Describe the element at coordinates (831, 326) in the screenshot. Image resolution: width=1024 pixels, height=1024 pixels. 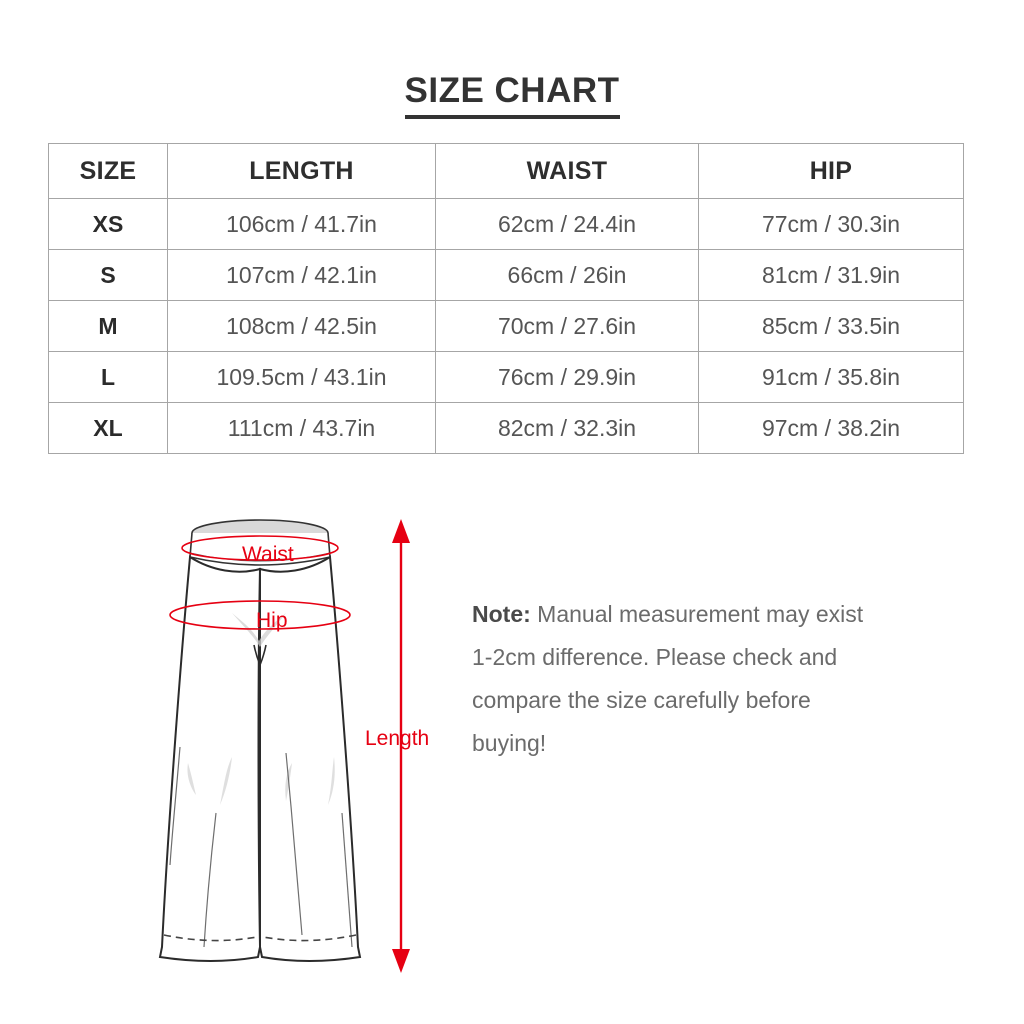
I see `cell-hip: 85cm / 33.5in` at that location.